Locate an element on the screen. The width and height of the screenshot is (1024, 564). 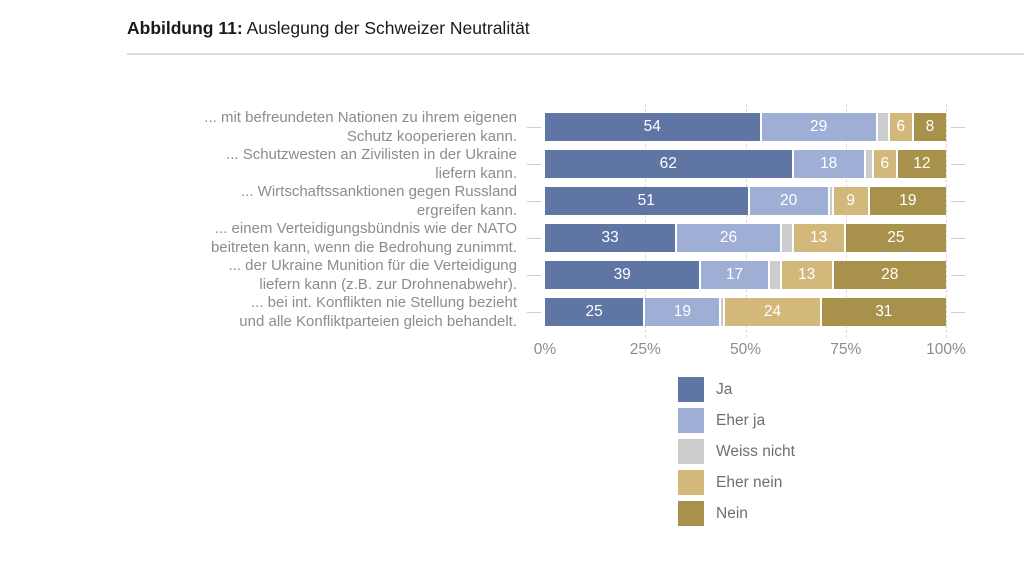
legend-item: Nein is located at coordinates (736, 513).